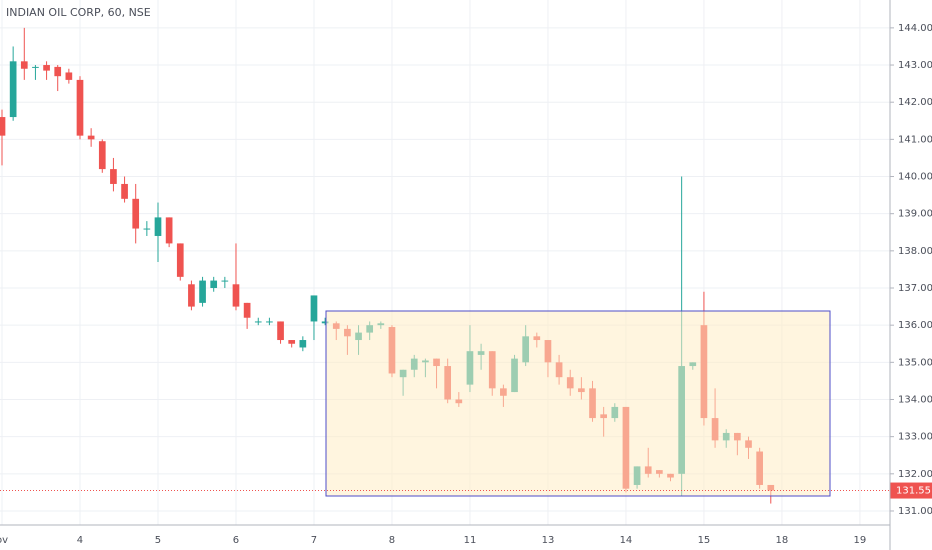 The width and height of the screenshot is (932, 550). Describe the element at coordinates (915, 511) in the screenshot. I see `y-tick-label: 131.00` at that location.